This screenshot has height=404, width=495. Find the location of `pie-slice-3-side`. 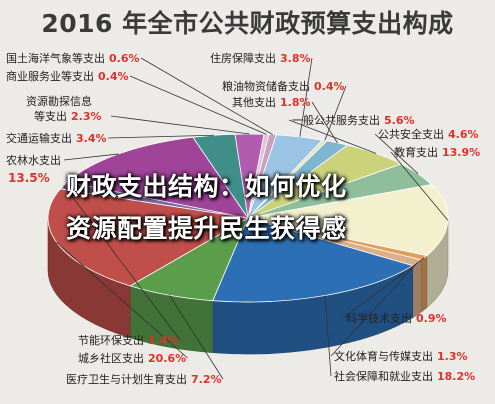

pie-slice-3-side is located at coordinates (424, 284).